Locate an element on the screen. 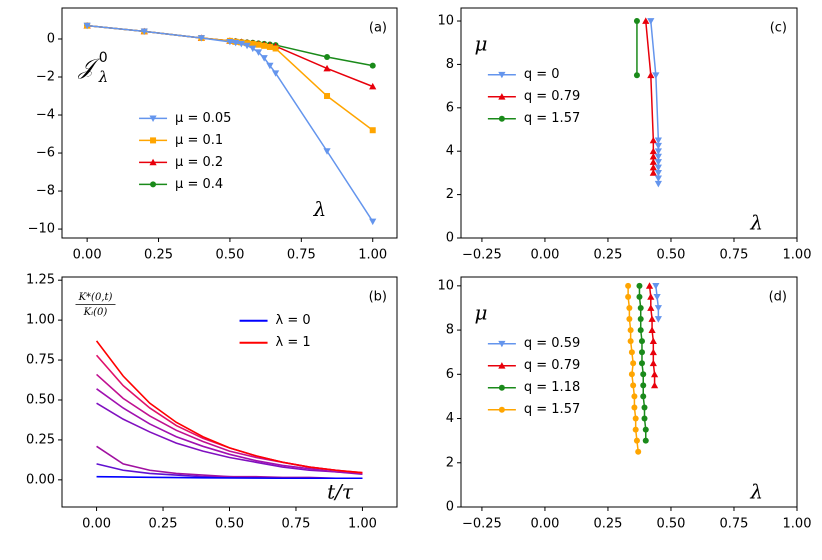 This screenshot has height=560, width=822. y-tick-label: 4 is located at coordinates (450, 151).